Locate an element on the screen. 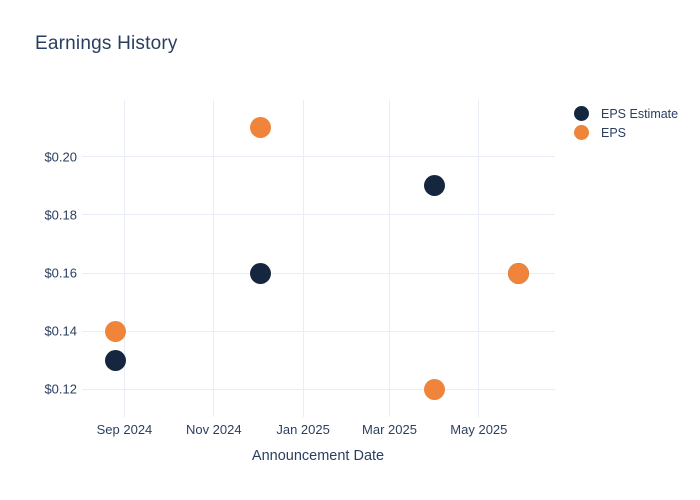 Image resolution: width=700 pixels, height=500 pixels. legend-item-eps-estimate: EPS Estimate is located at coordinates (626, 113).